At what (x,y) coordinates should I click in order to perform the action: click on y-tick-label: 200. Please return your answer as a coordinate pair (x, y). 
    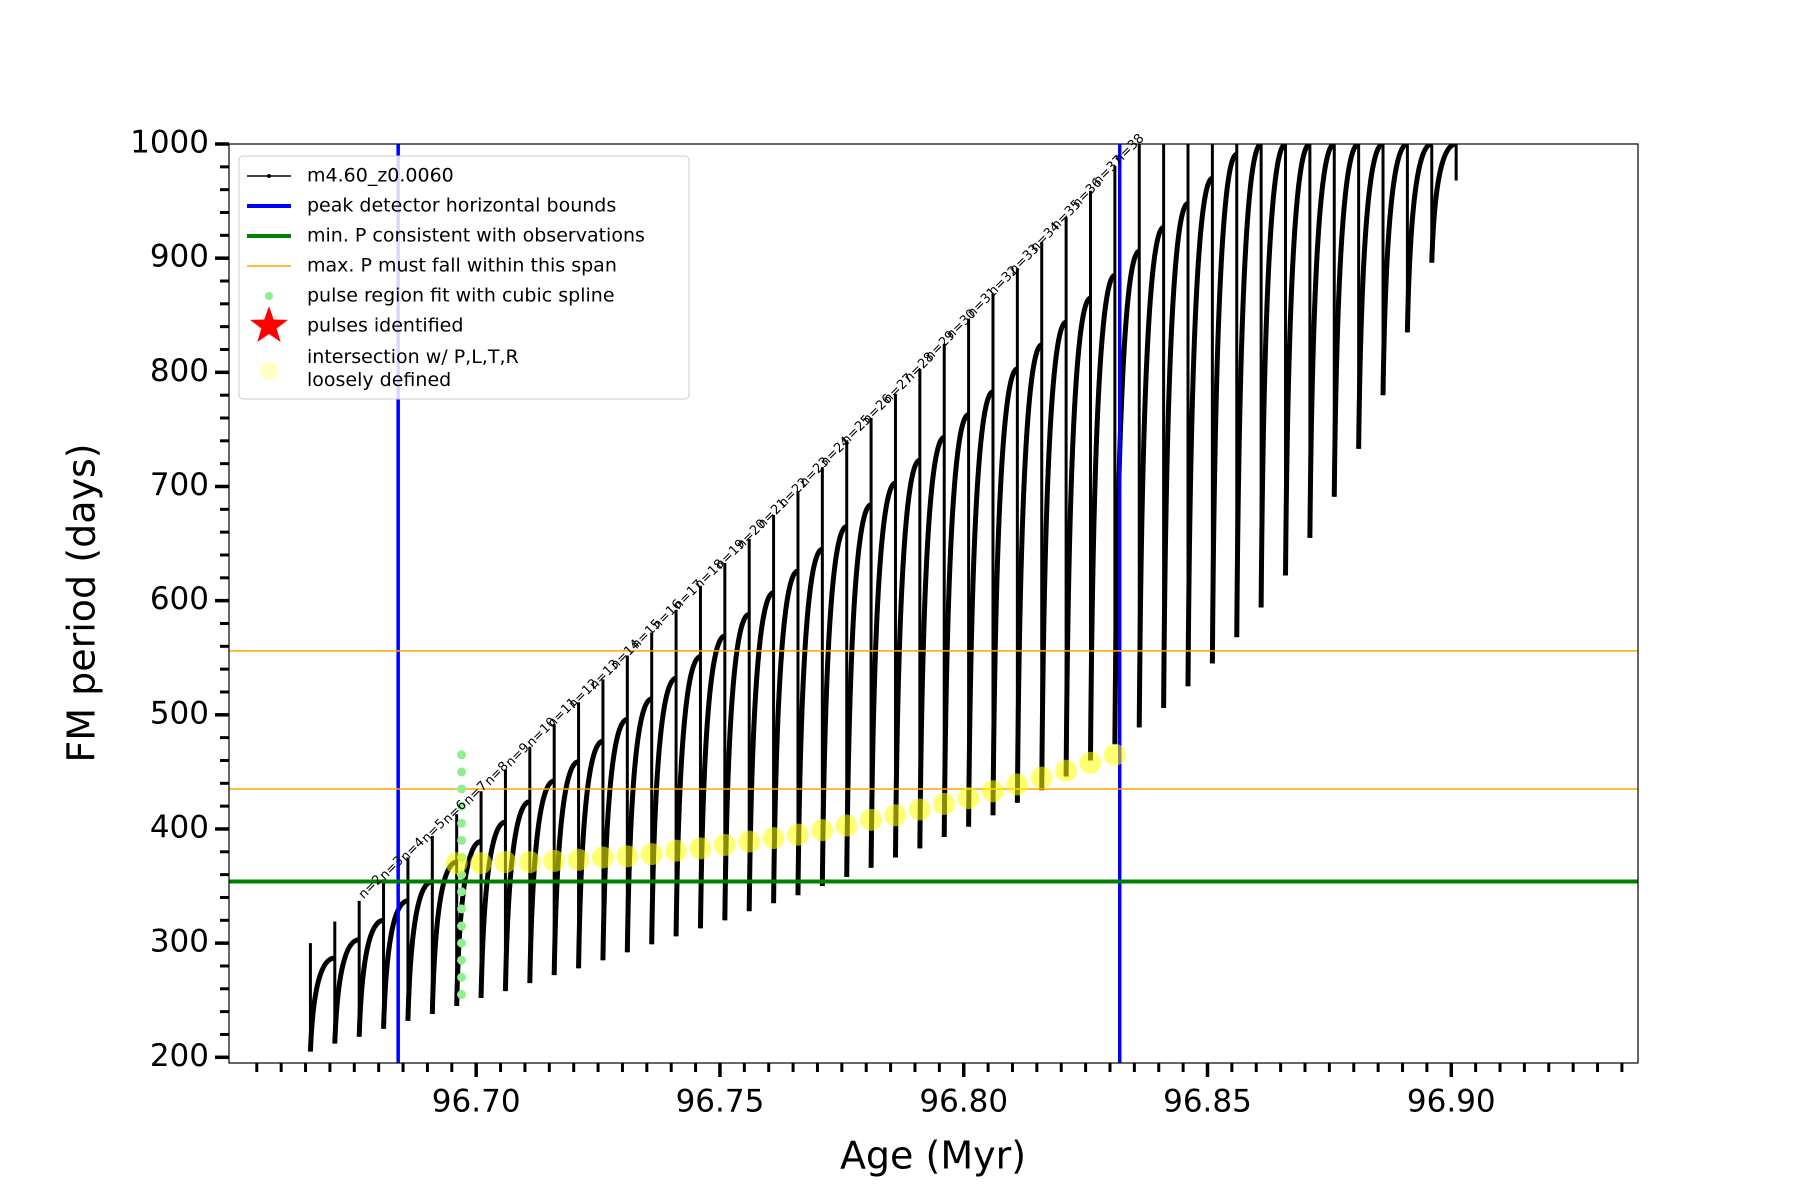
    Looking at the image, I should click on (179, 1056).